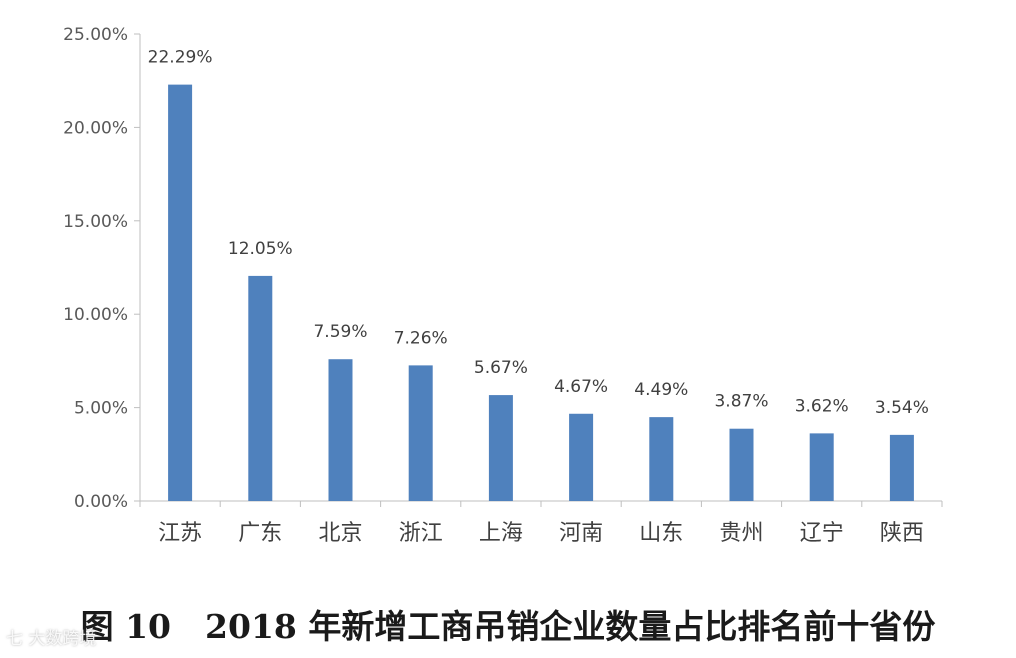 Image resolution: width=1016 pixels, height=658 pixels. Describe the element at coordinates (421, 533) in the screenshot. I see `category-label: 浙江` at that location.